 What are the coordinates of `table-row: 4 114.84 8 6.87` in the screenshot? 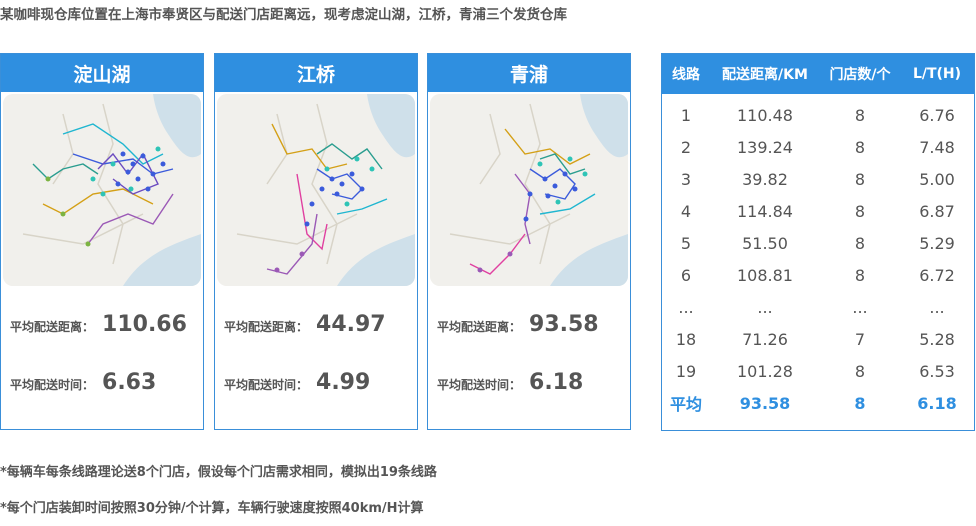 It's located at (818, 211).